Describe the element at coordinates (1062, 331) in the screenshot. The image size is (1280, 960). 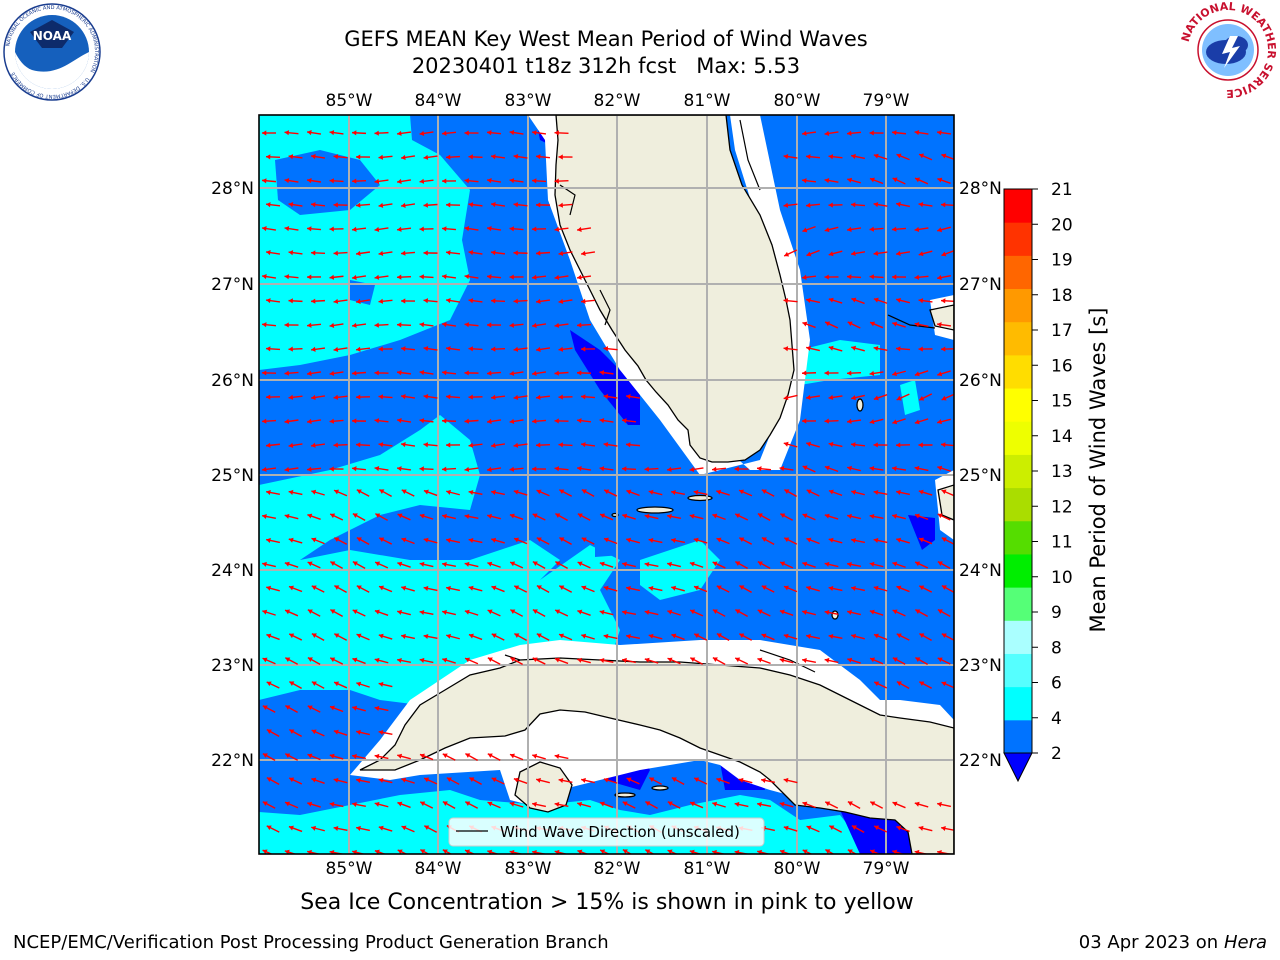
I see `colorbar-tick-label: 17` at that location.